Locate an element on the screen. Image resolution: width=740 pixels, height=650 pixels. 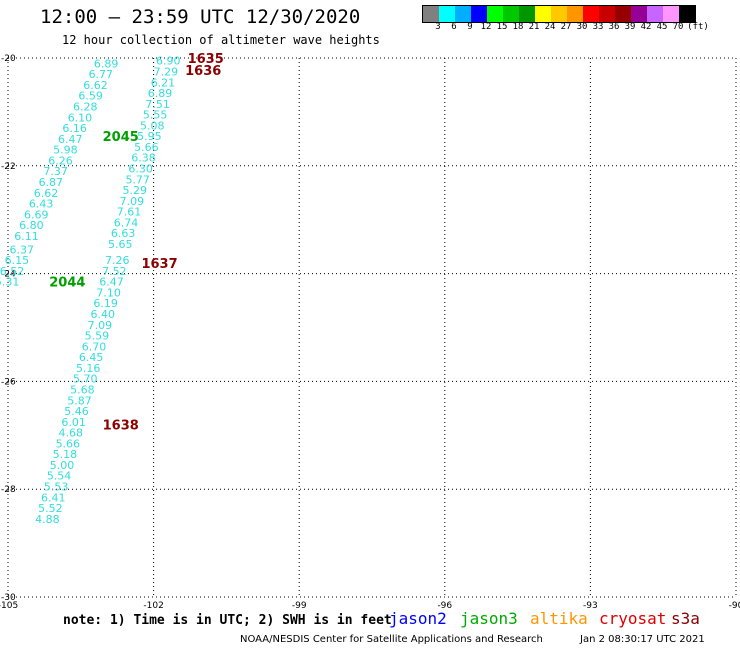
wave-height-label: 5.46 is located at coordinates (76, 411).